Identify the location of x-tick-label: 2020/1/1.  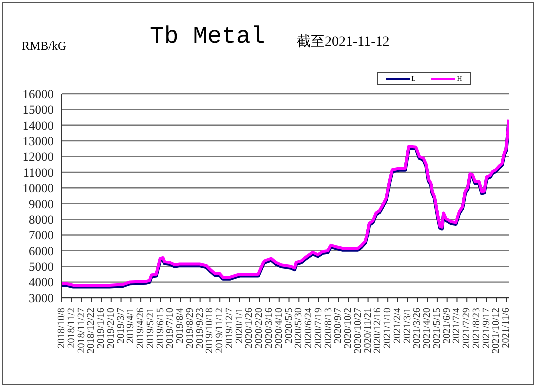
(240, 326).